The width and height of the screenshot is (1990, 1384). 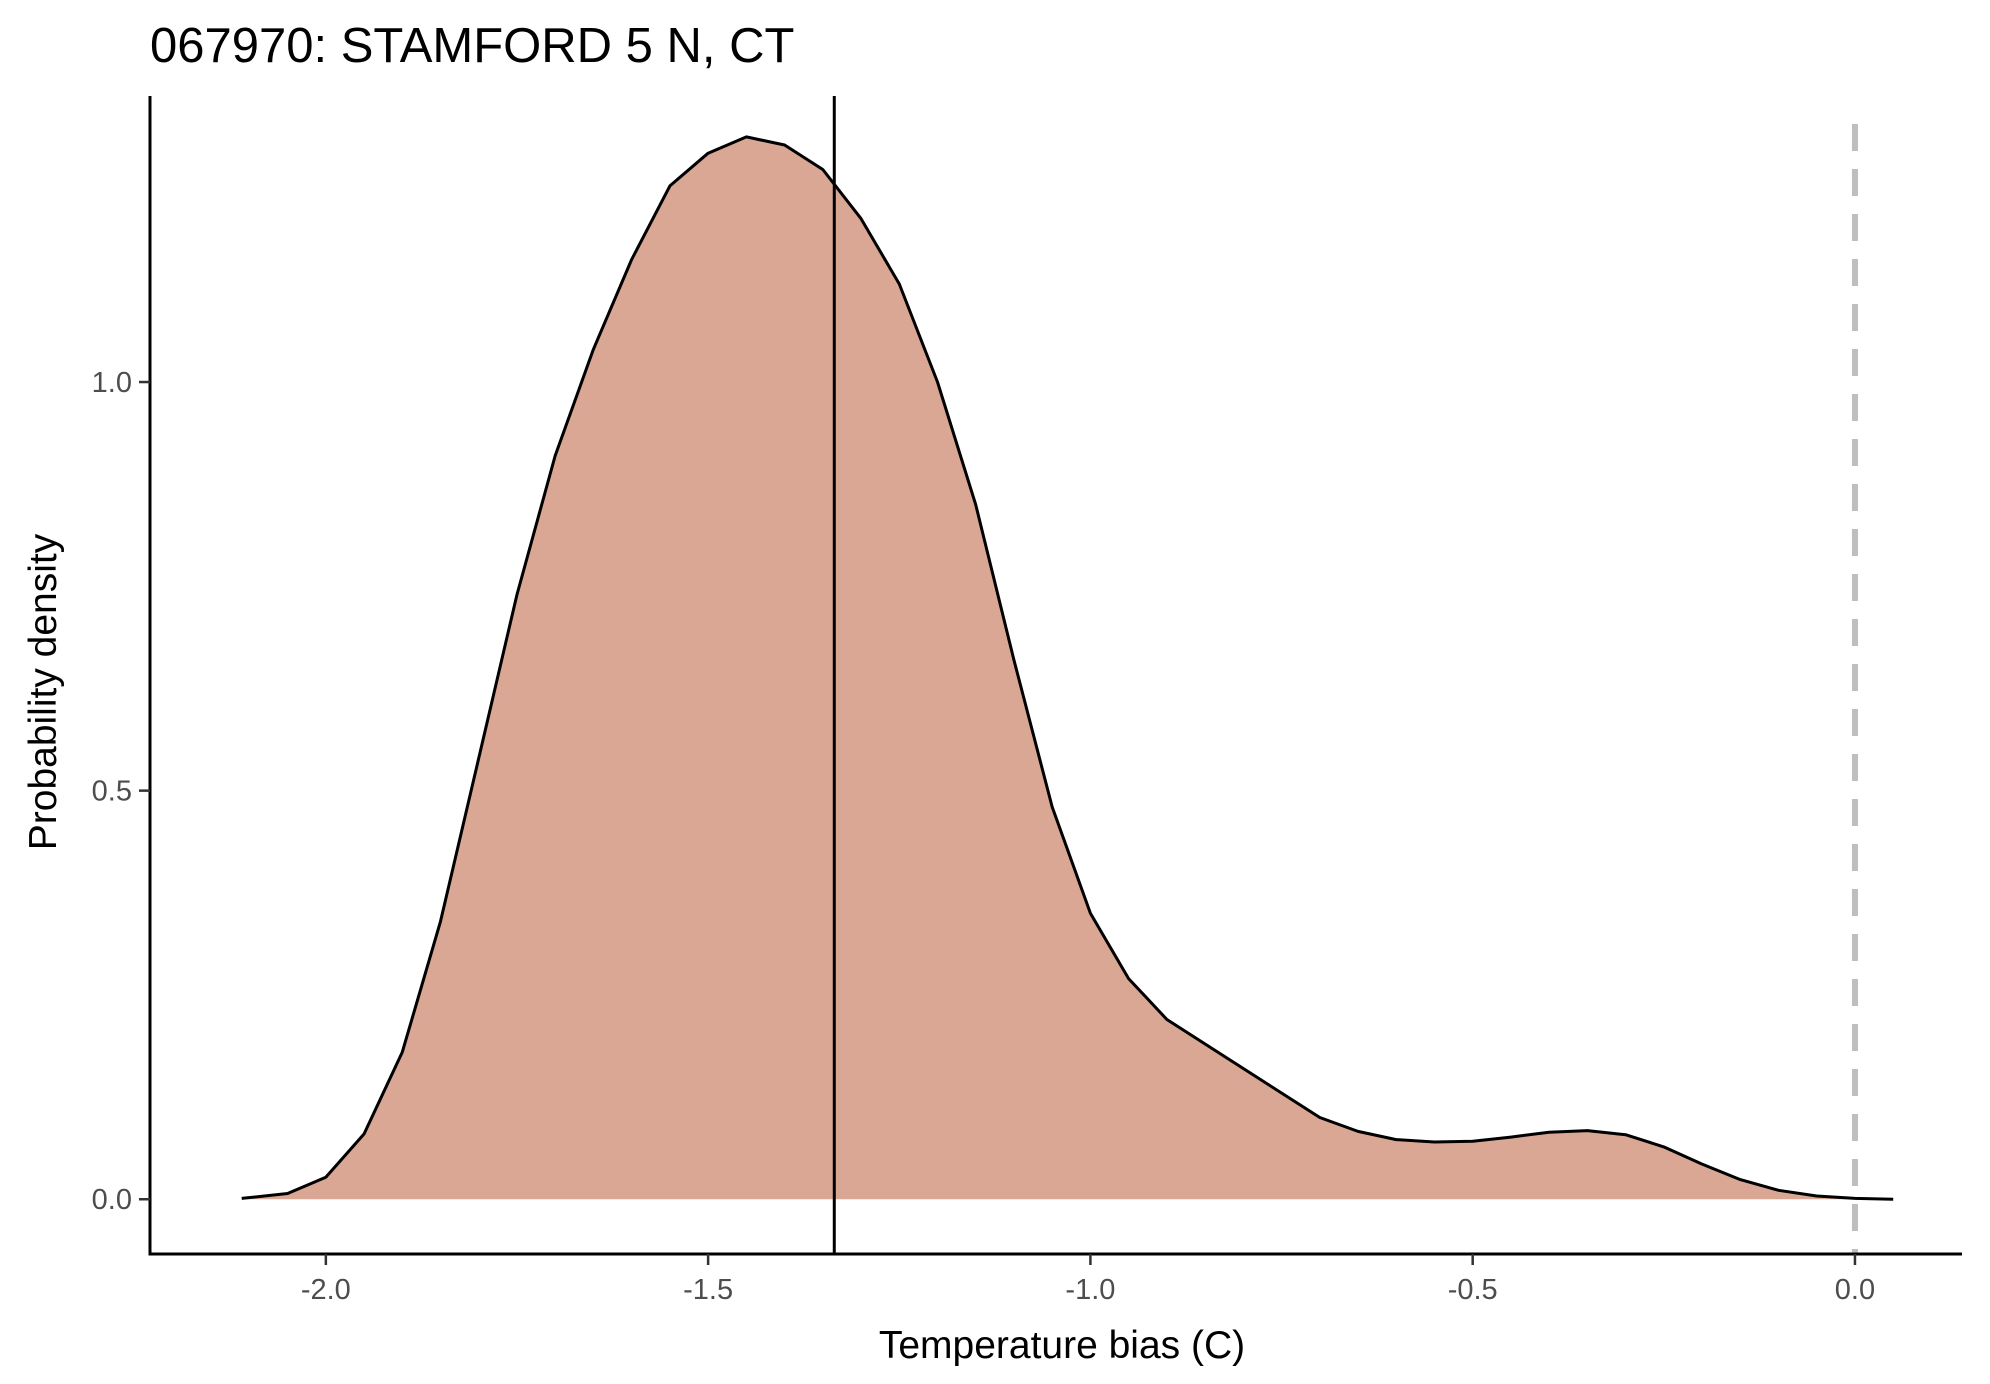 I want to click on x-tick-label: -1.5, so click(x=708, y=1290).